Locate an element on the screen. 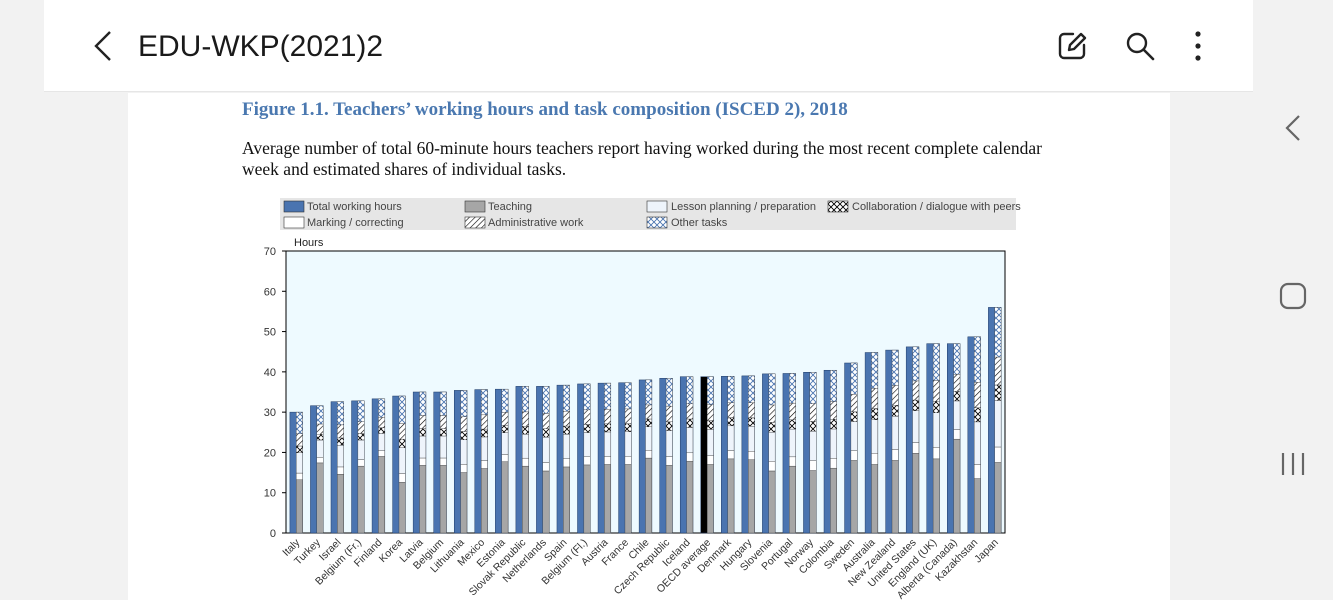  y-tick-label: 30 is located at coordinates (270, 413).